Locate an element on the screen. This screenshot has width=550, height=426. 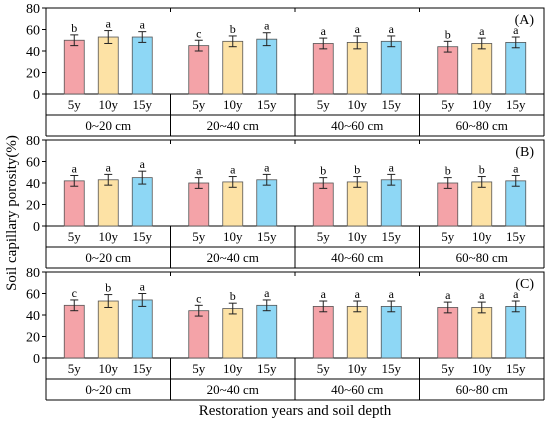
x-axis-label: Restoration years and soil depth is located at coordinates (295, 411).